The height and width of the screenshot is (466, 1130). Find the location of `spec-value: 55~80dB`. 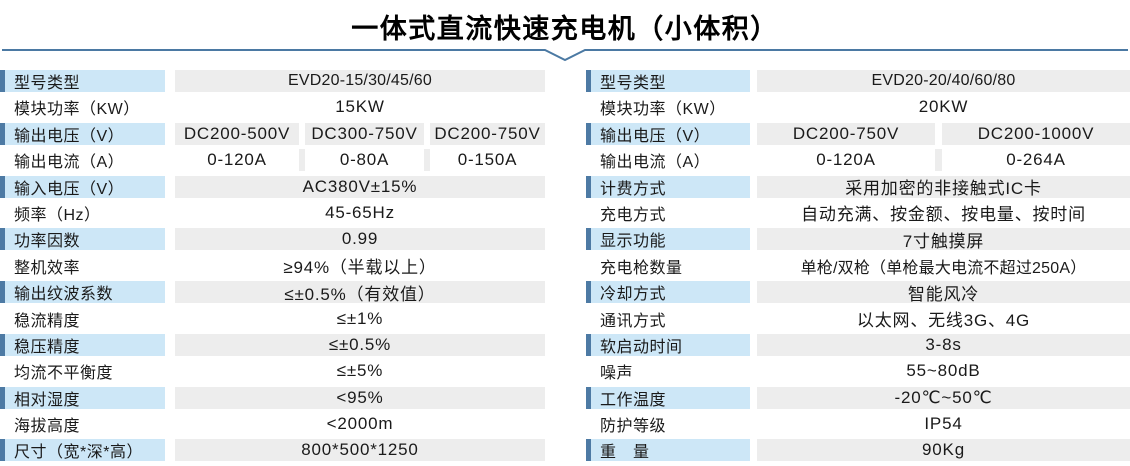

spec-value: 55~80dB is located at coordinates (943, 371).